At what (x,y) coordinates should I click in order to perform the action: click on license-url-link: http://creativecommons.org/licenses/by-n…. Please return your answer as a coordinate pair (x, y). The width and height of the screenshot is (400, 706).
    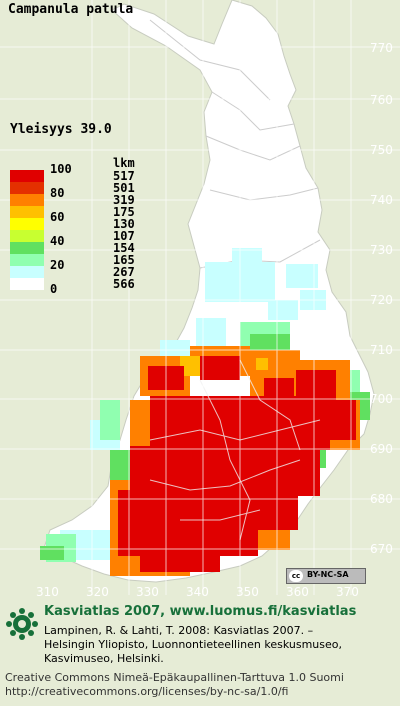
    Looking at the image, I should click on (147, 691).